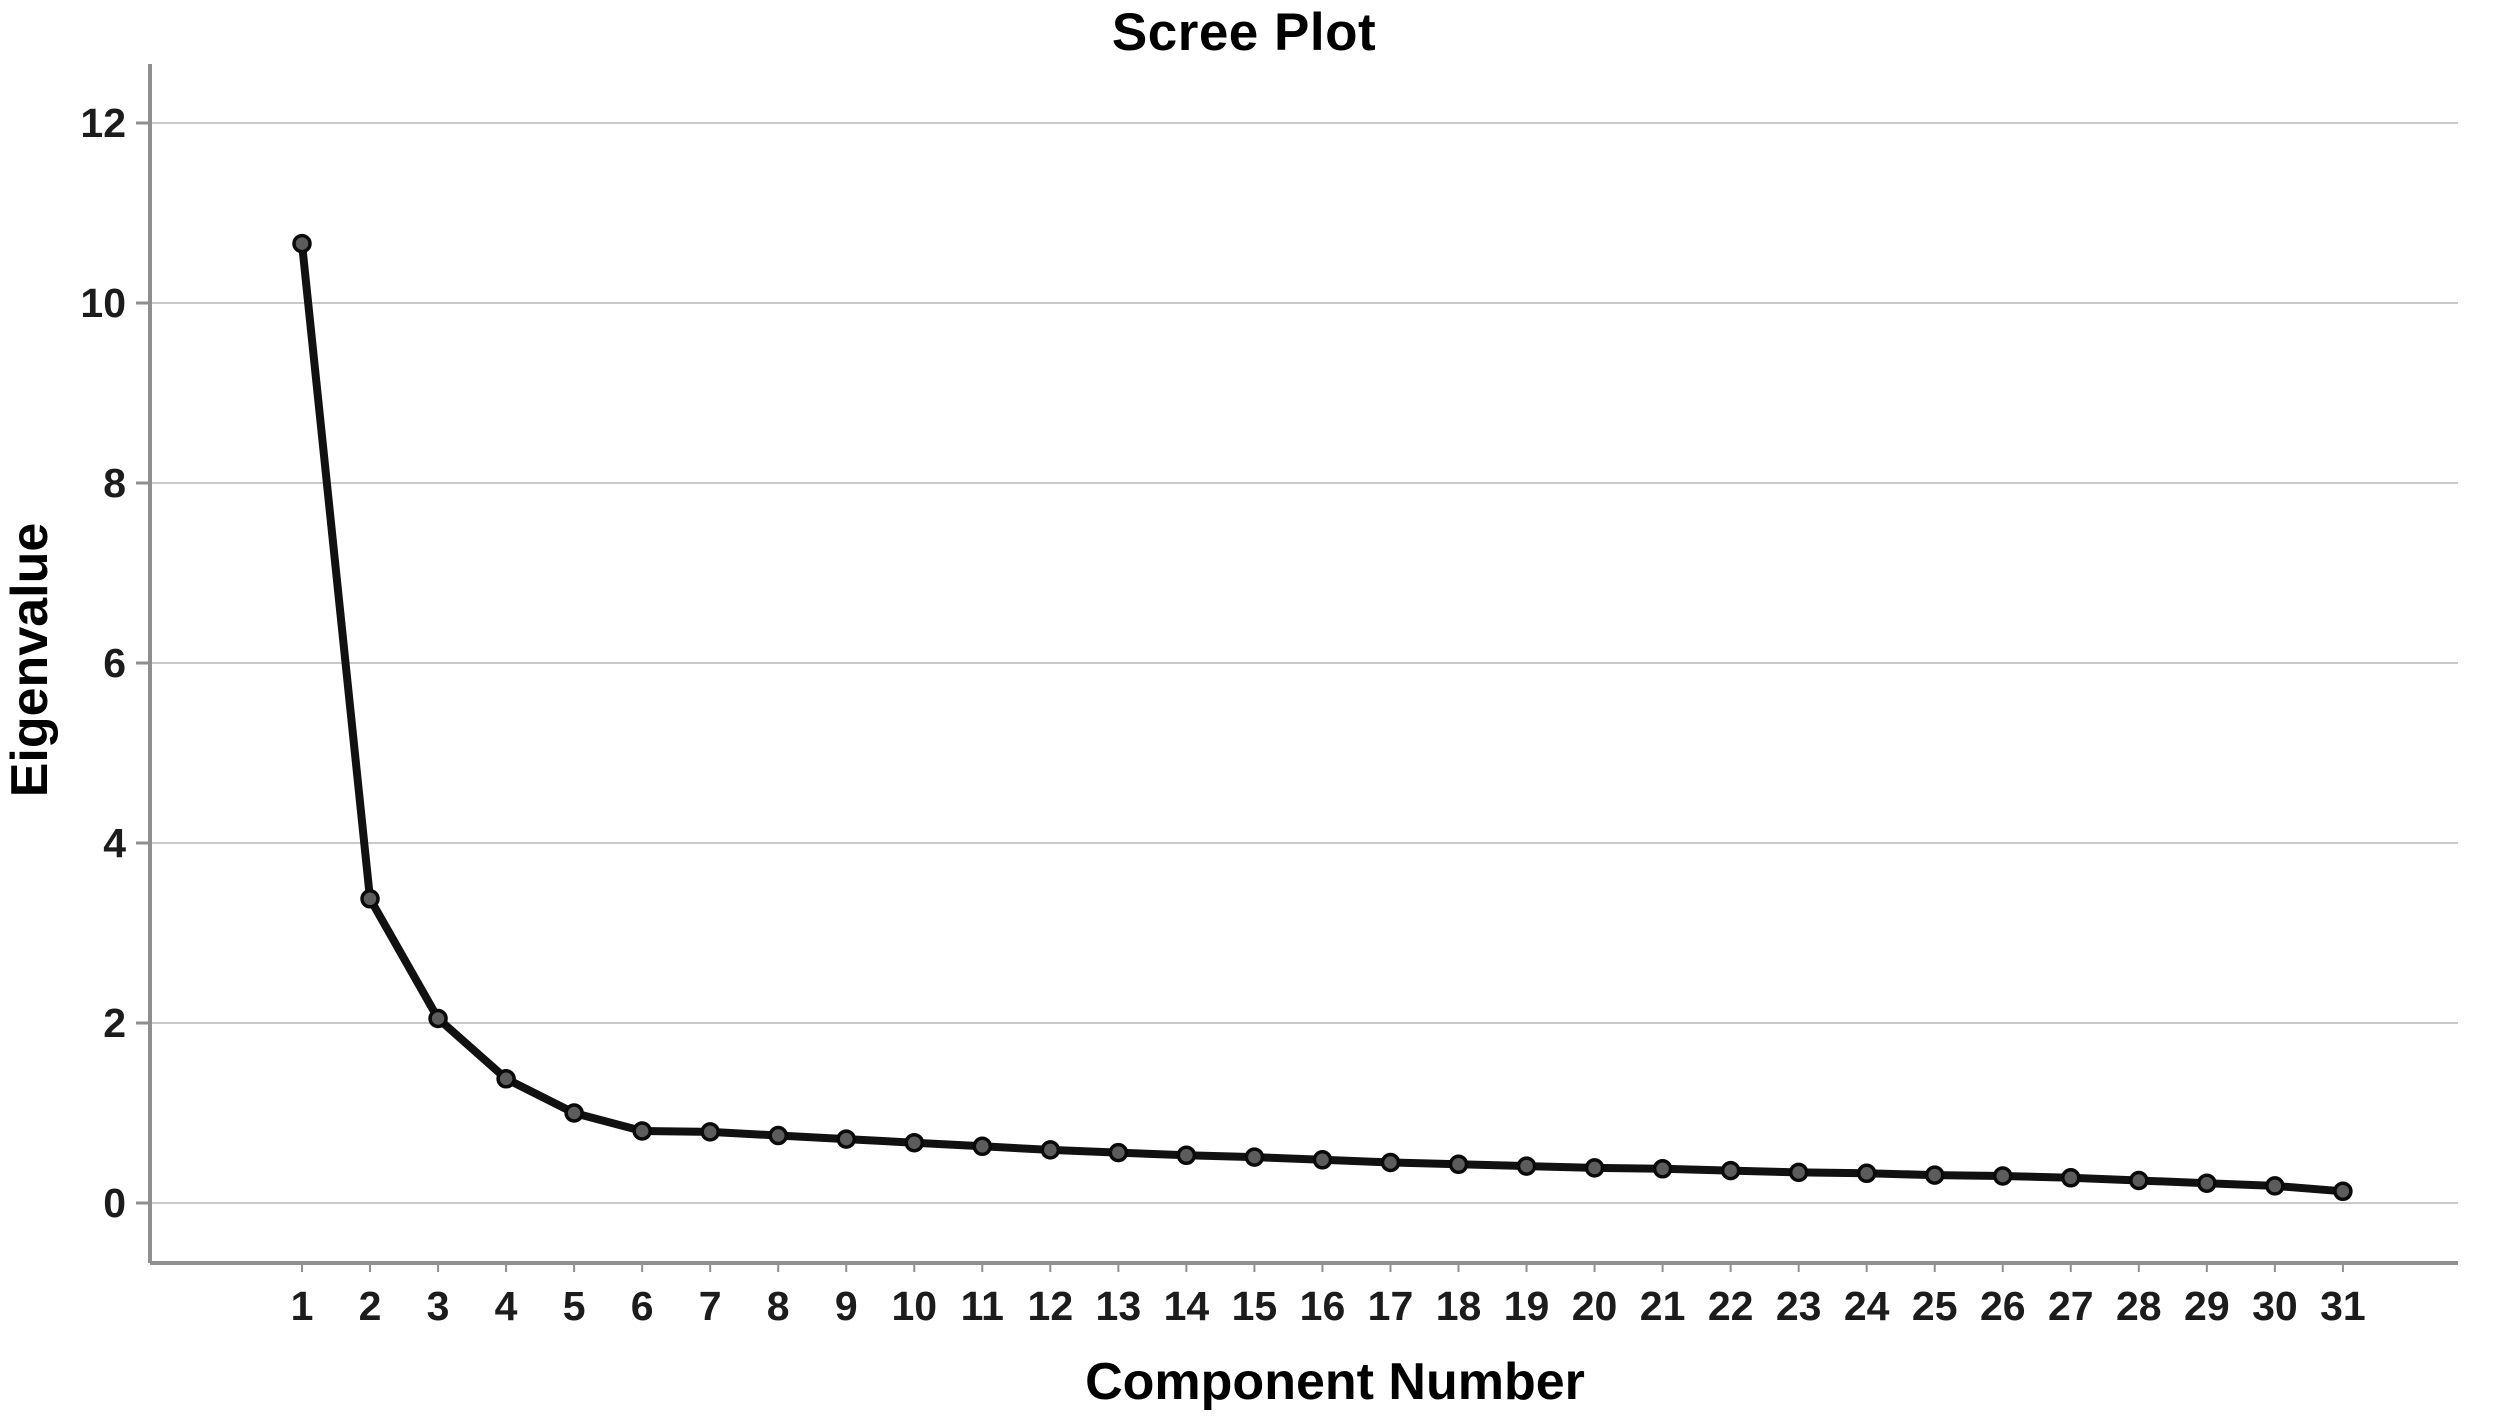  What do you see at coordinates (1255, 1306) in the screenshot?
I see `x-tick-label: 15` at bounding box center [1255, 1306].